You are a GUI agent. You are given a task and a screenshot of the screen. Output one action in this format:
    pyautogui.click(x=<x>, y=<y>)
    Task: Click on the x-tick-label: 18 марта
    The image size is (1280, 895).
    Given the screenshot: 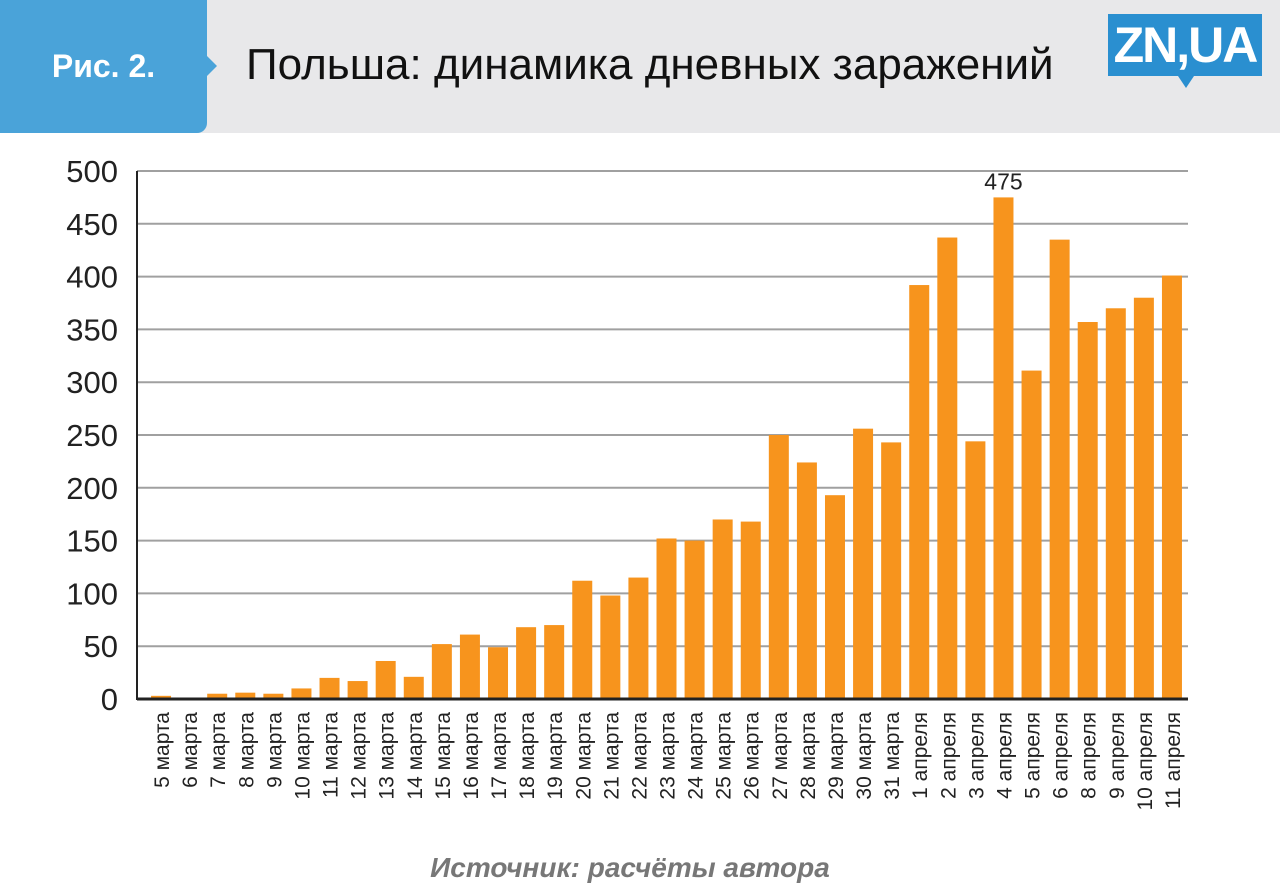 What is the action you would take?
    pyautogui.click(x=527, y=756)
    